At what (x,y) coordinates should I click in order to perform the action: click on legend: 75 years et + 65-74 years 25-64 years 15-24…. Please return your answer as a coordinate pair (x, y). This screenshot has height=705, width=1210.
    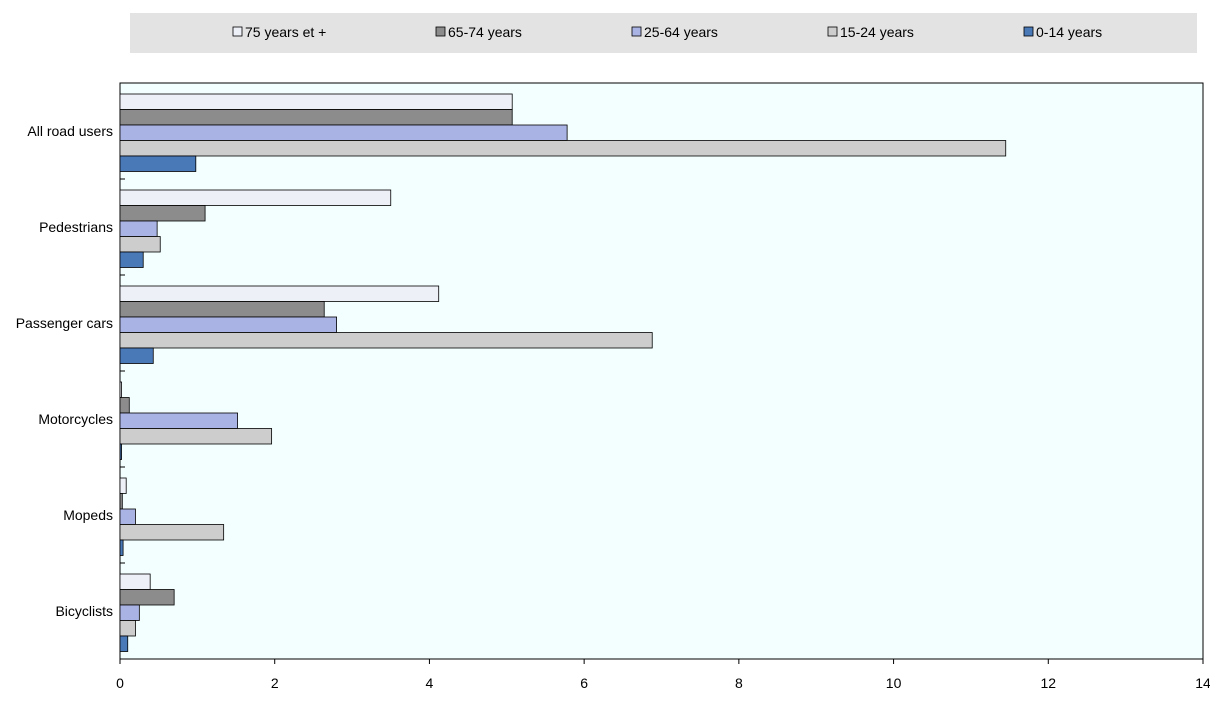
    Looking at the image, I should click on (667, 32).